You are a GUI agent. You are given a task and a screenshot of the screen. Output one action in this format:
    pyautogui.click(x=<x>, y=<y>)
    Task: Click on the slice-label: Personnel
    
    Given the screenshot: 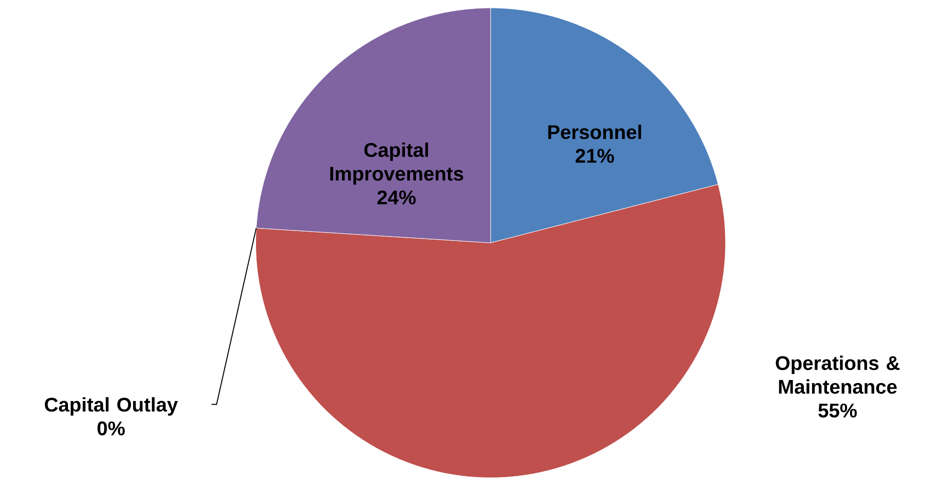 What is the action you would take?
    pyautogui.click(x=595, y=132)
    